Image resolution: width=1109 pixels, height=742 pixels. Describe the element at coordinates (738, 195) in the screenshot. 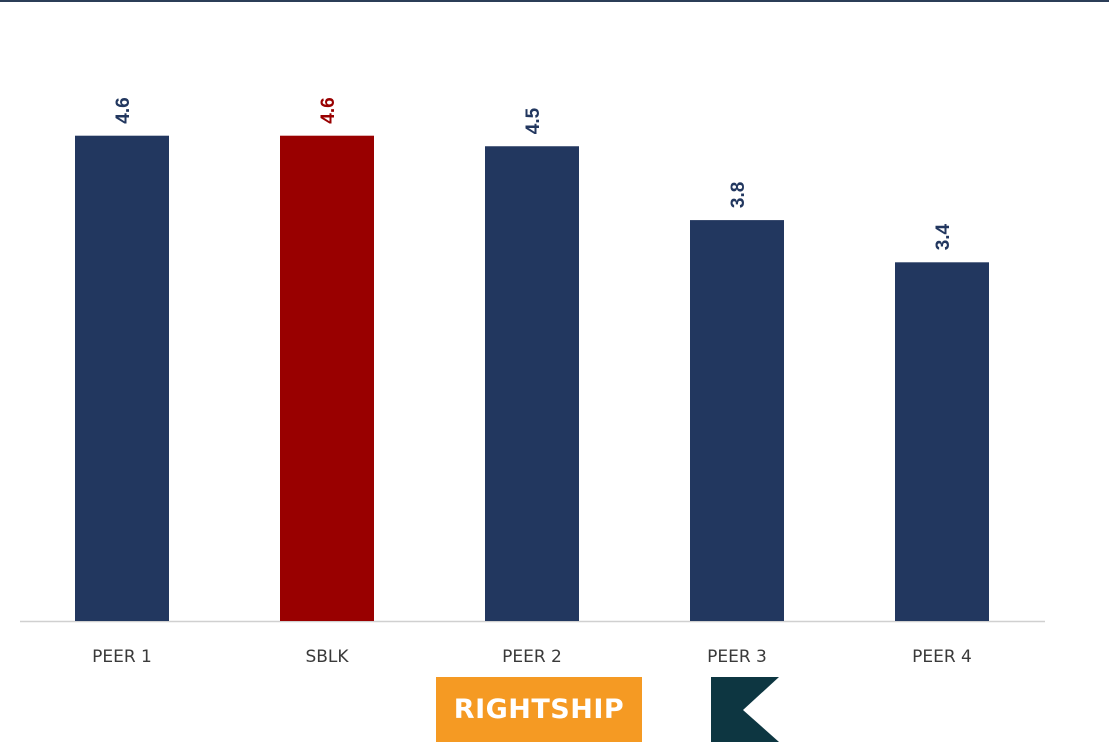

I see `value-label-peer-3: 3.8` at that location.